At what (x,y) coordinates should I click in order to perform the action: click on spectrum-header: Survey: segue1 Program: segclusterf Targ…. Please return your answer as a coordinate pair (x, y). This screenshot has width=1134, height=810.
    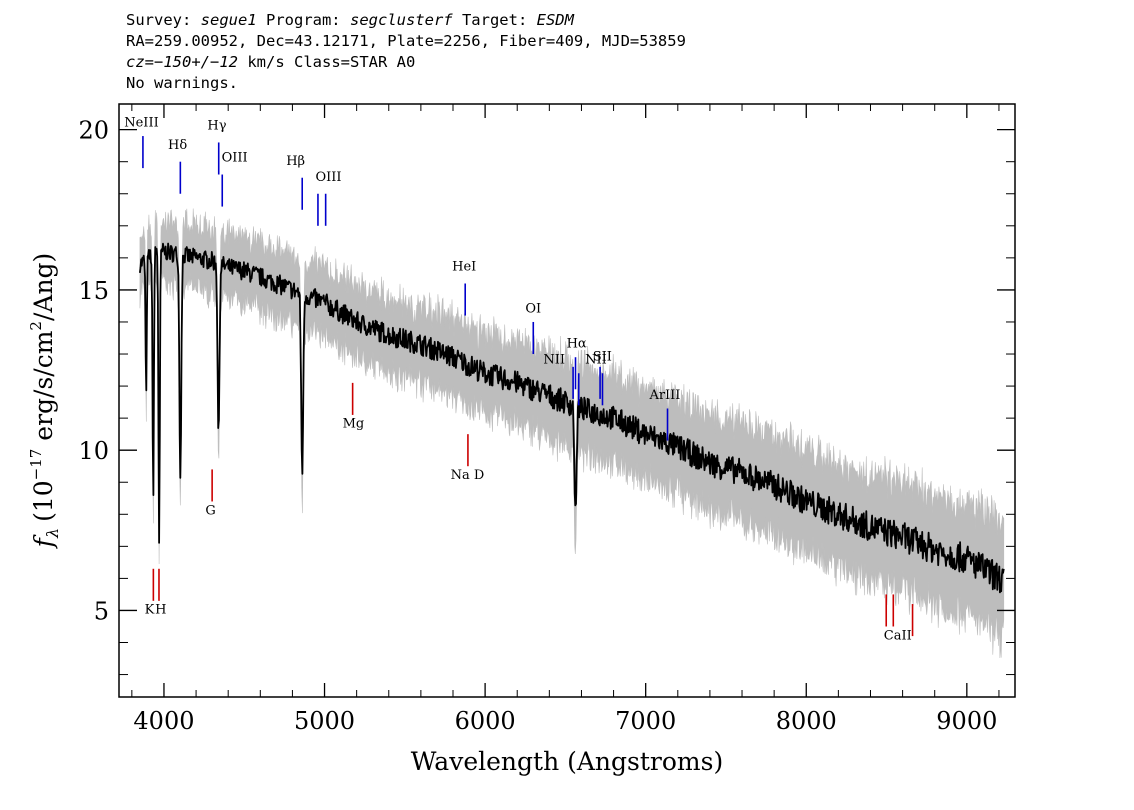
    Looking at the image, I should click on (406, 52).